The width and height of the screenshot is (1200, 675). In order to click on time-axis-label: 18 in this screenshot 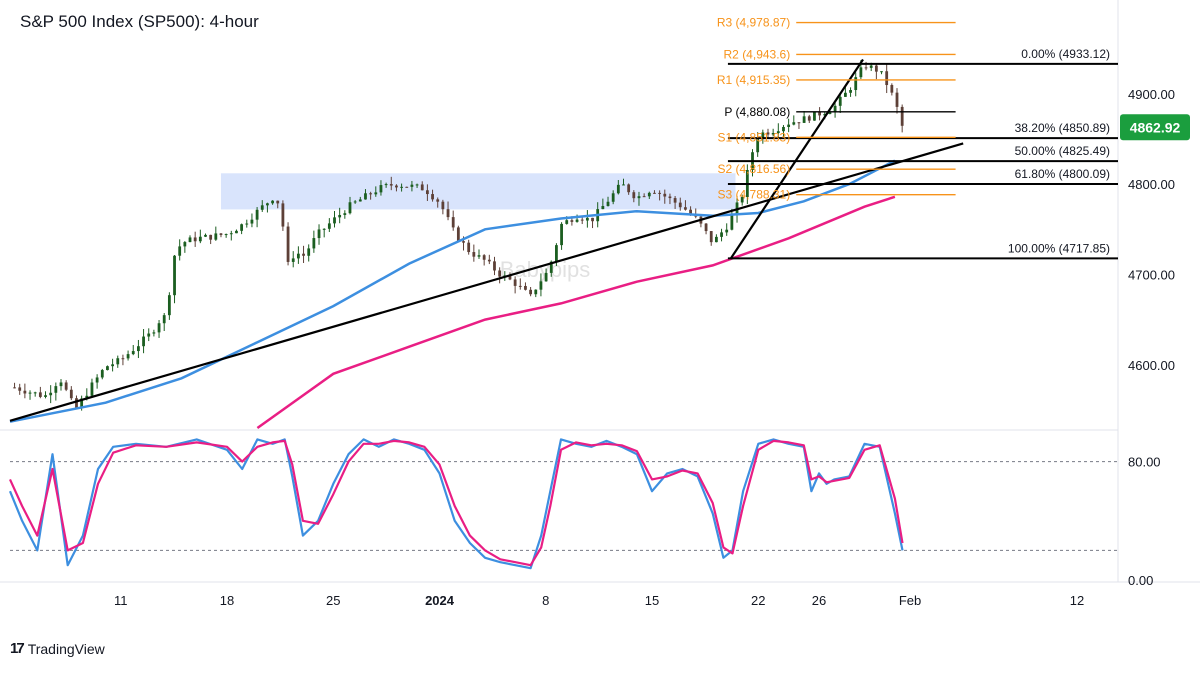, I will do `click(227, 600)`.